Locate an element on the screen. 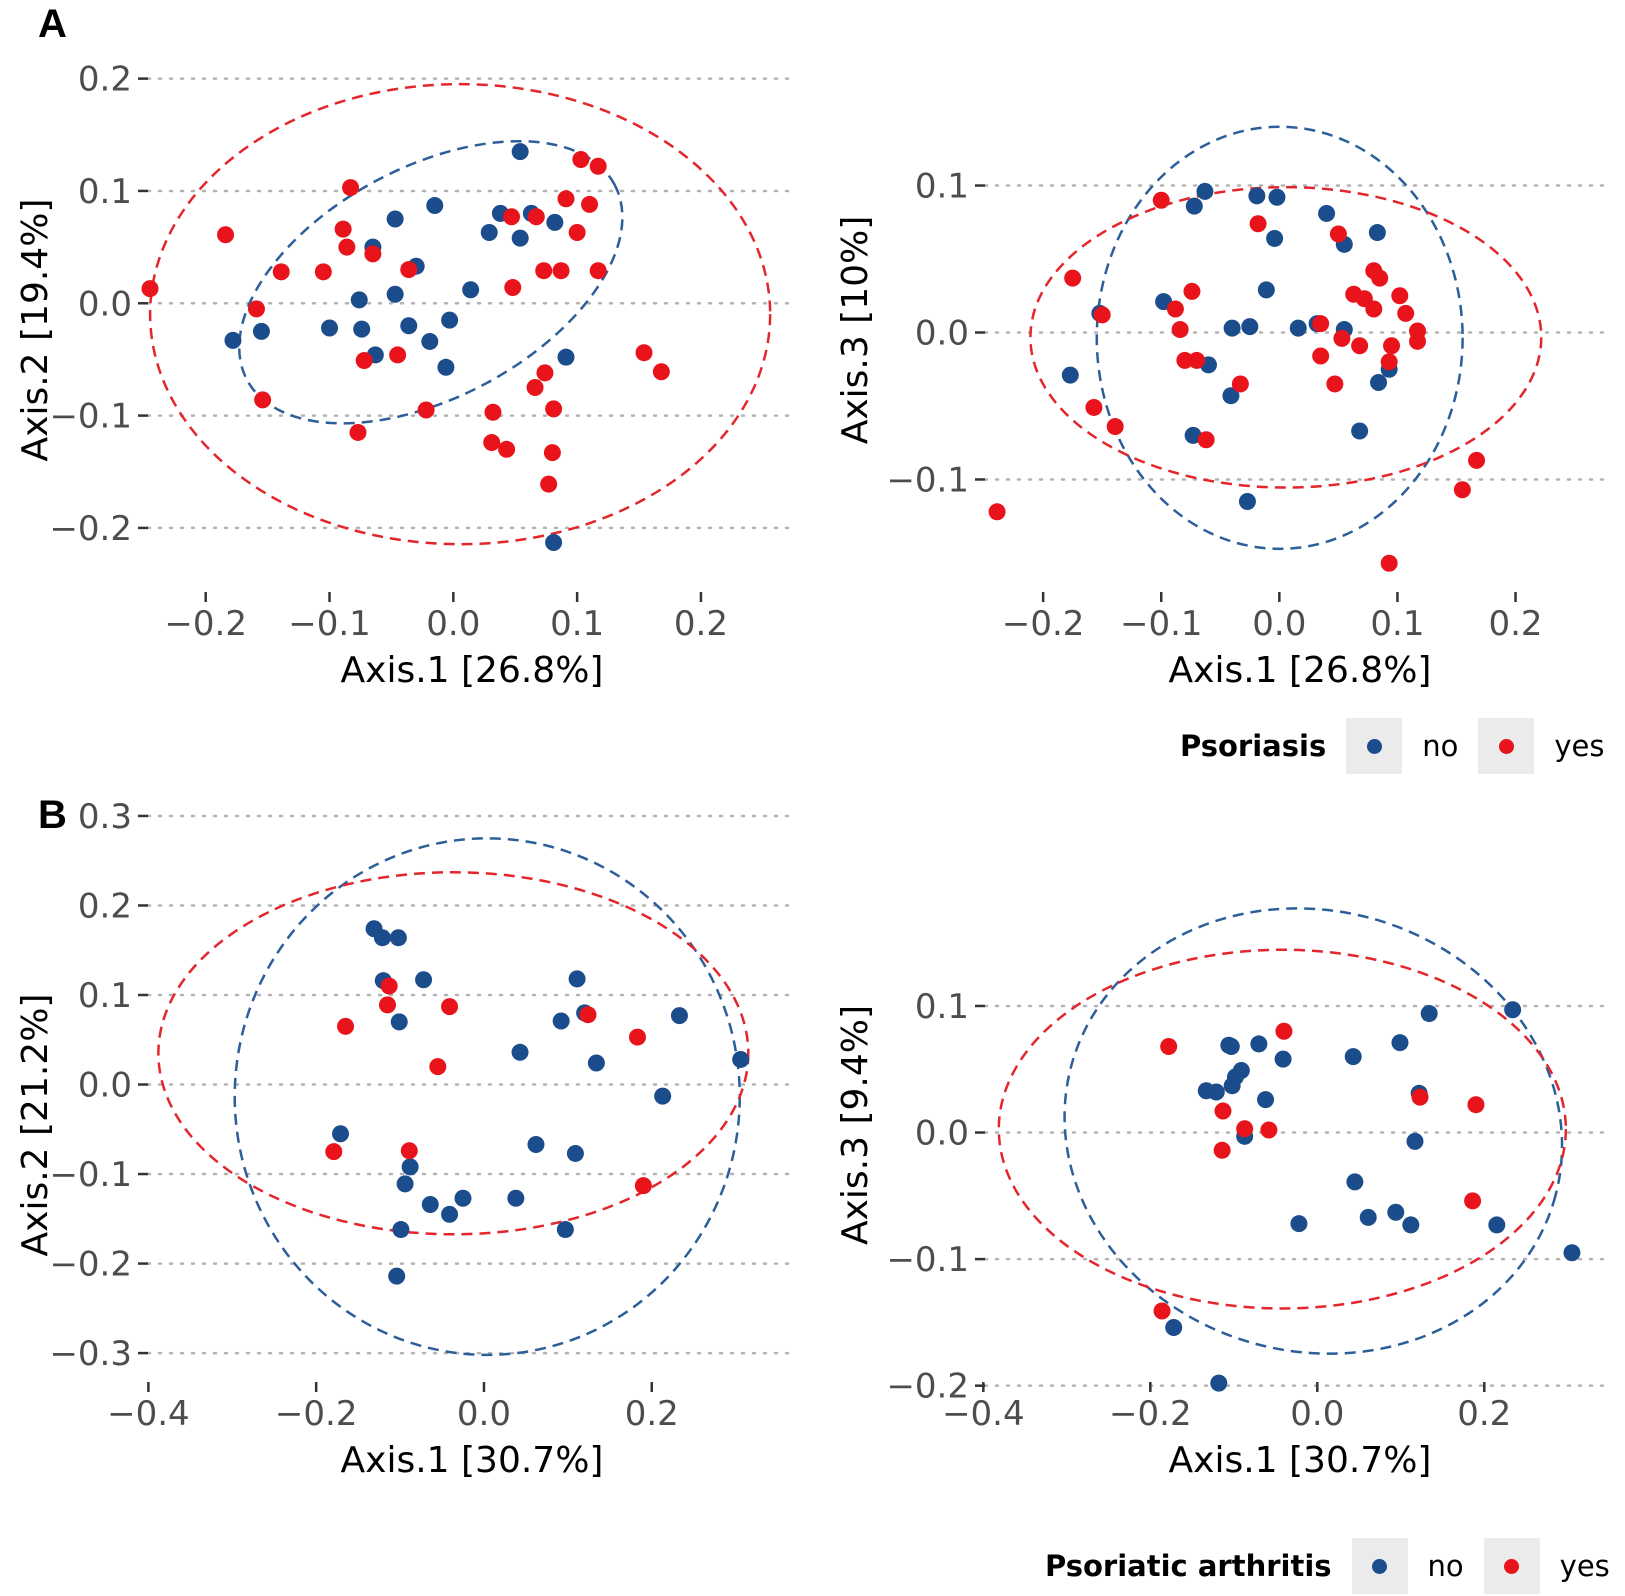 Image resolution: width=1625 pixels, height=1596 pixels. legend-title: Psoriasis is located at coordinates (1253, 746).